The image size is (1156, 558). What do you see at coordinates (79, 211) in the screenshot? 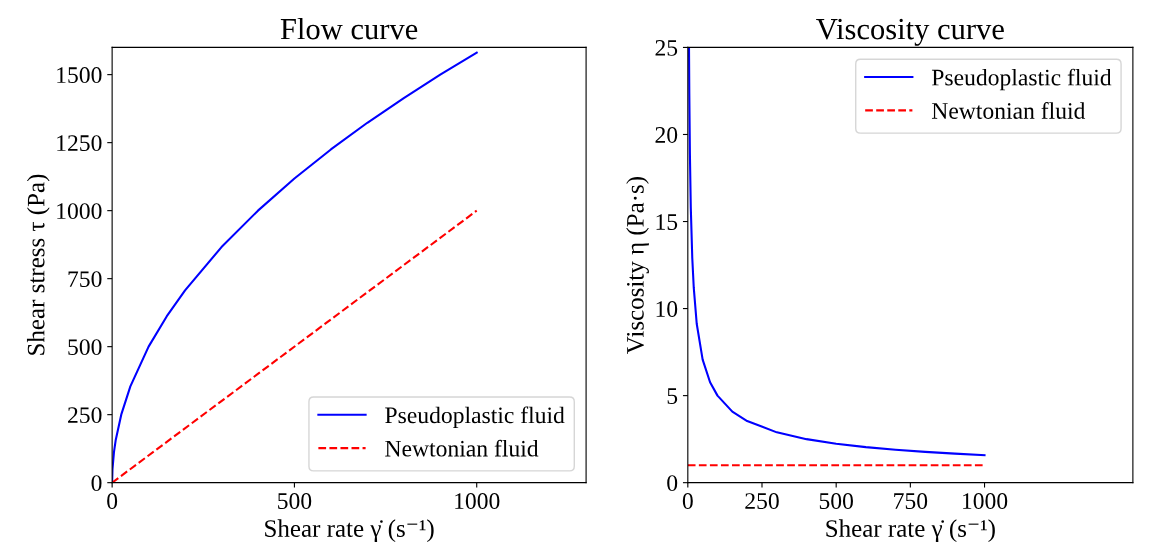
I see `y-tick-label: 1000` at bounding box center [79, 211].